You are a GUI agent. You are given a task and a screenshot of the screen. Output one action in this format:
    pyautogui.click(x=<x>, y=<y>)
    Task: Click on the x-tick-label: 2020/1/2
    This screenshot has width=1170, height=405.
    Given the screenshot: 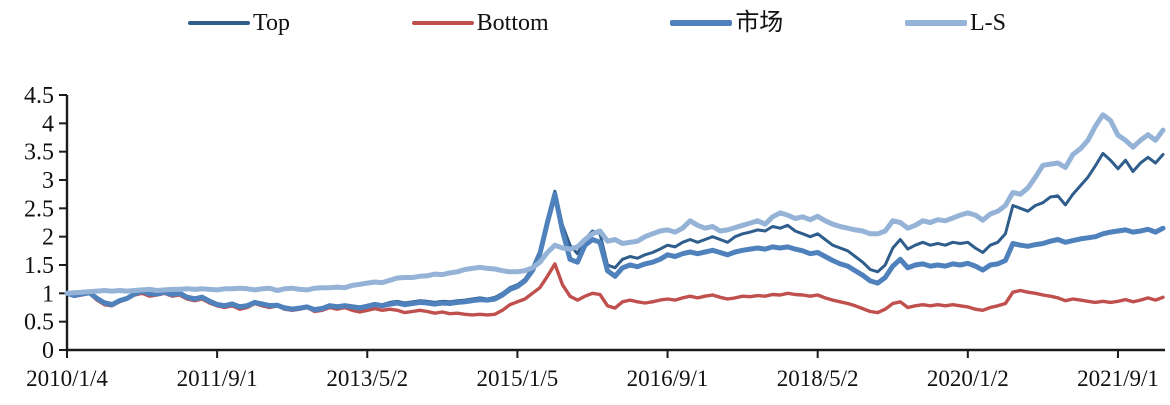 What is the action you would take?
    pyautogui.click(x=968, y=378)
    